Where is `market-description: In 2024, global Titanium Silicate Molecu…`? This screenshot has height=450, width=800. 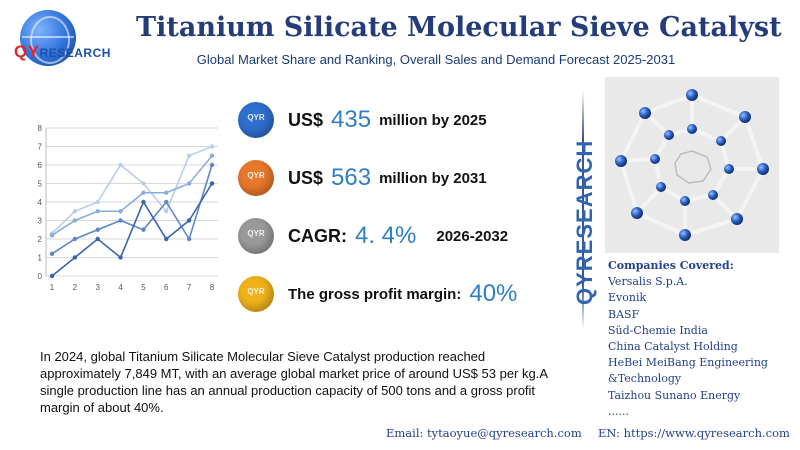
market-description: In 2024, global Titanium Silicate Molecu… is located at coordinates (294, 382).